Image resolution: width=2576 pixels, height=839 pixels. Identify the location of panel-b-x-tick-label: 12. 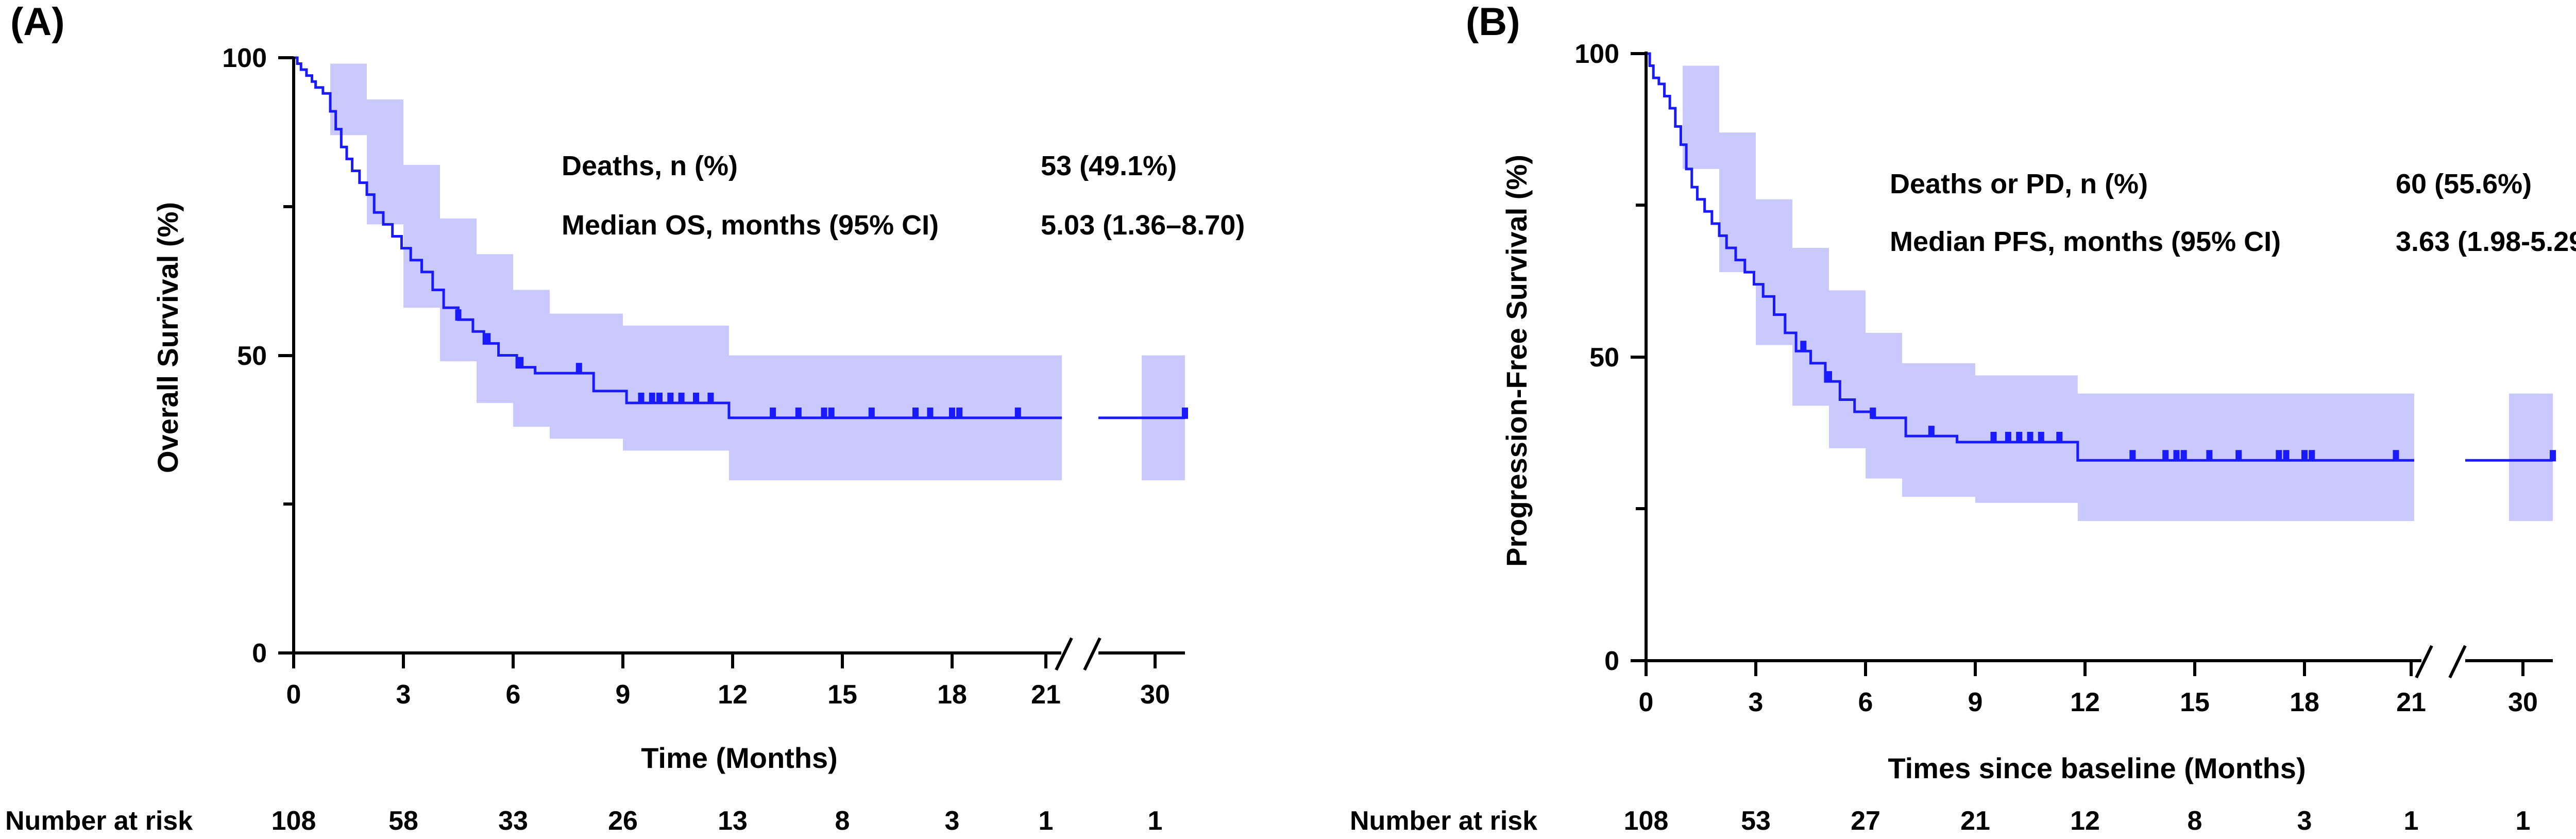
(2085, 702).